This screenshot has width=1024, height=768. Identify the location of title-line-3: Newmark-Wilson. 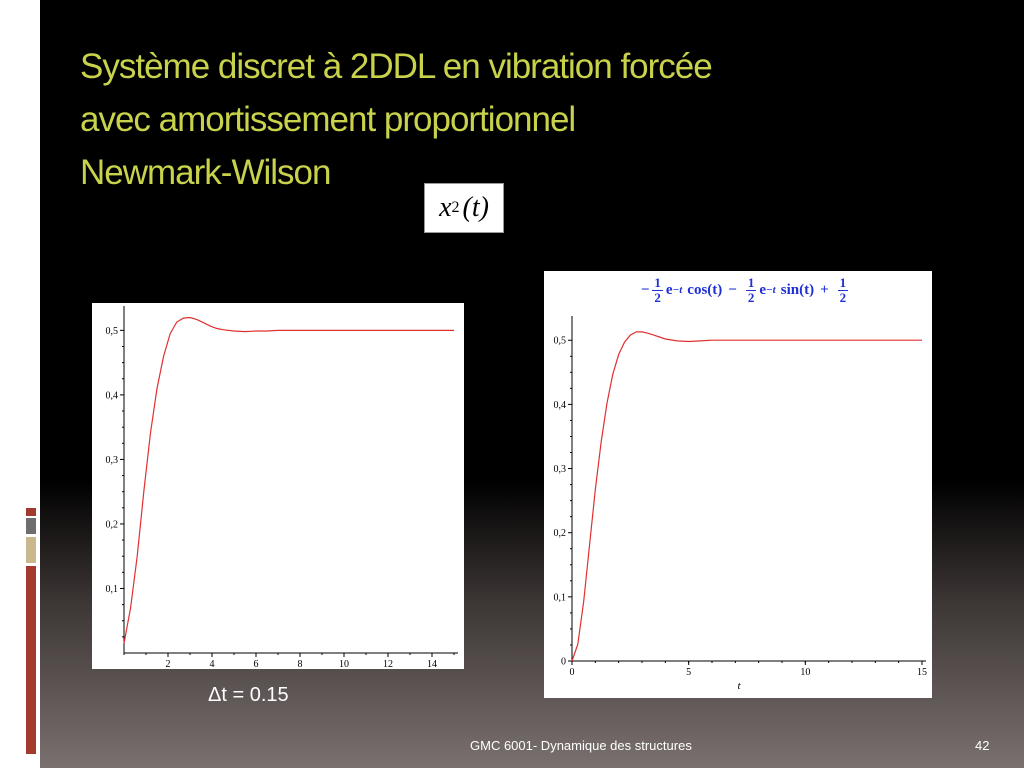
(205, 172).